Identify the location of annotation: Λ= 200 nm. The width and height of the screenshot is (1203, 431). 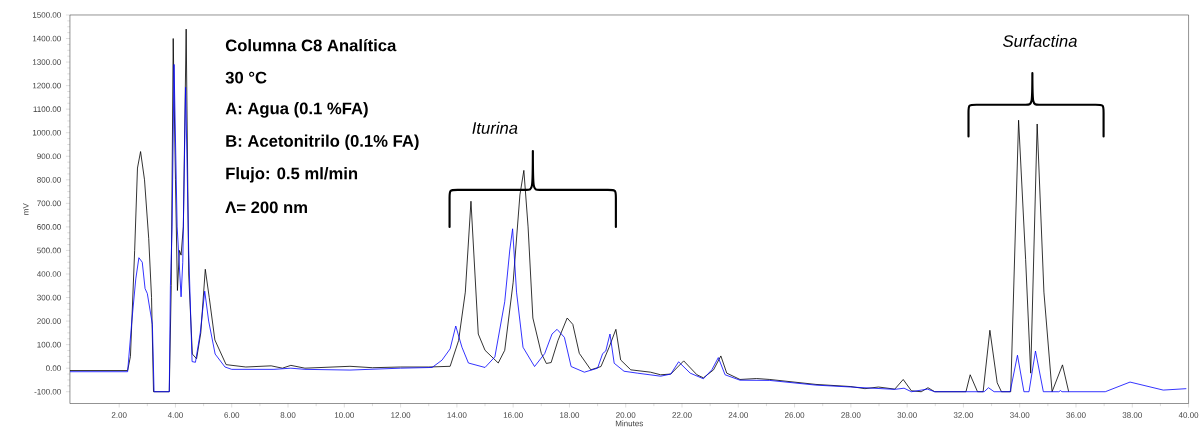
(266, 207).